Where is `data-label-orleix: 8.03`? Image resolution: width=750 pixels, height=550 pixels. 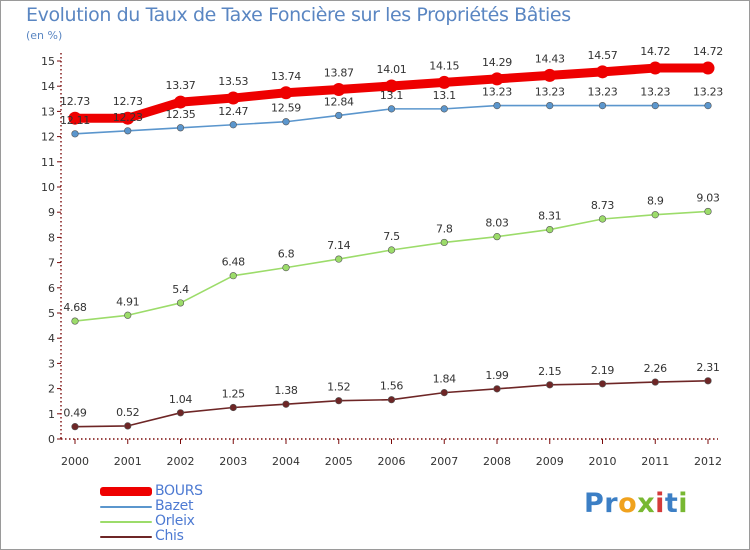
data-label-orleix: 8.03 is located at coordinates (497, 223).